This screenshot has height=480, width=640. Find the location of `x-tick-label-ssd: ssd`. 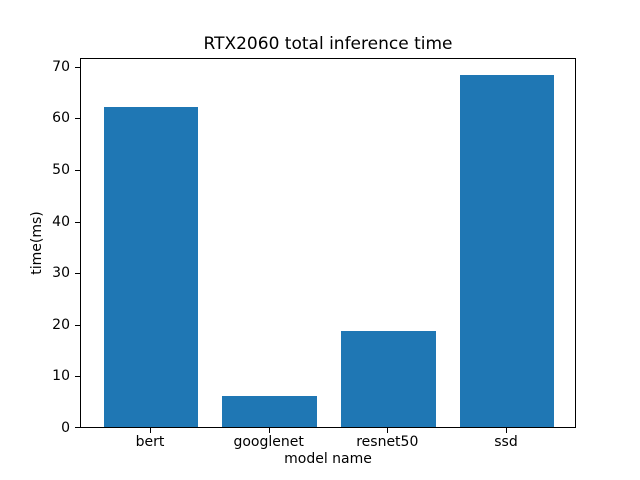

x-tick-label-ssd: ssd is located at coordinates (506, 442).